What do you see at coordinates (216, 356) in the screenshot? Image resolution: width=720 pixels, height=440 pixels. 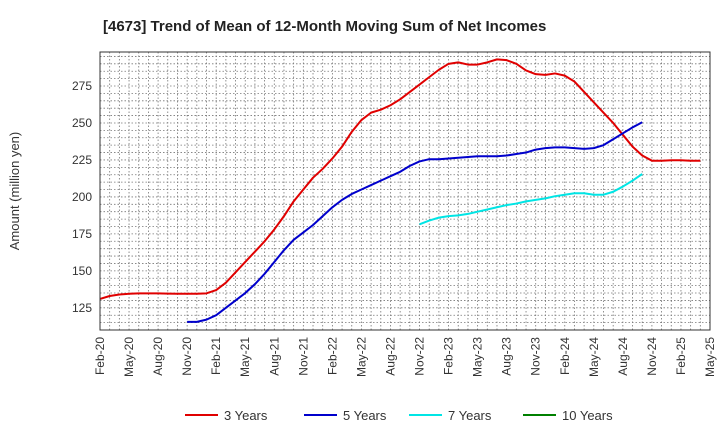 I see `x-tick-label: Feb-21` at bounding box center [216, 356].